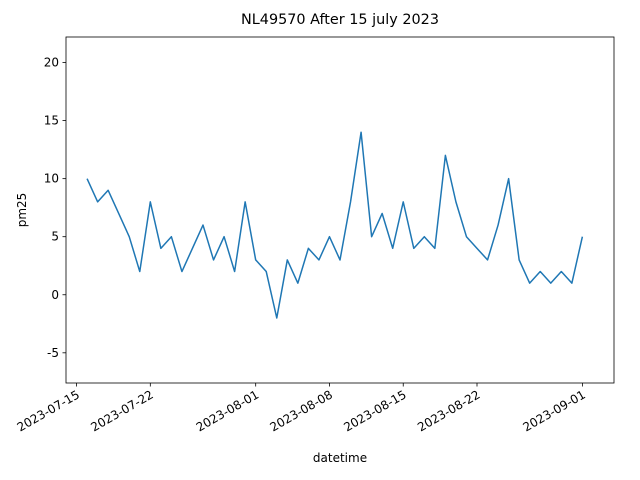  What do you see at coordinates (51, 179) in the screenshot?
I see `y-tick-label: 10` at bounding box center [51, 179].